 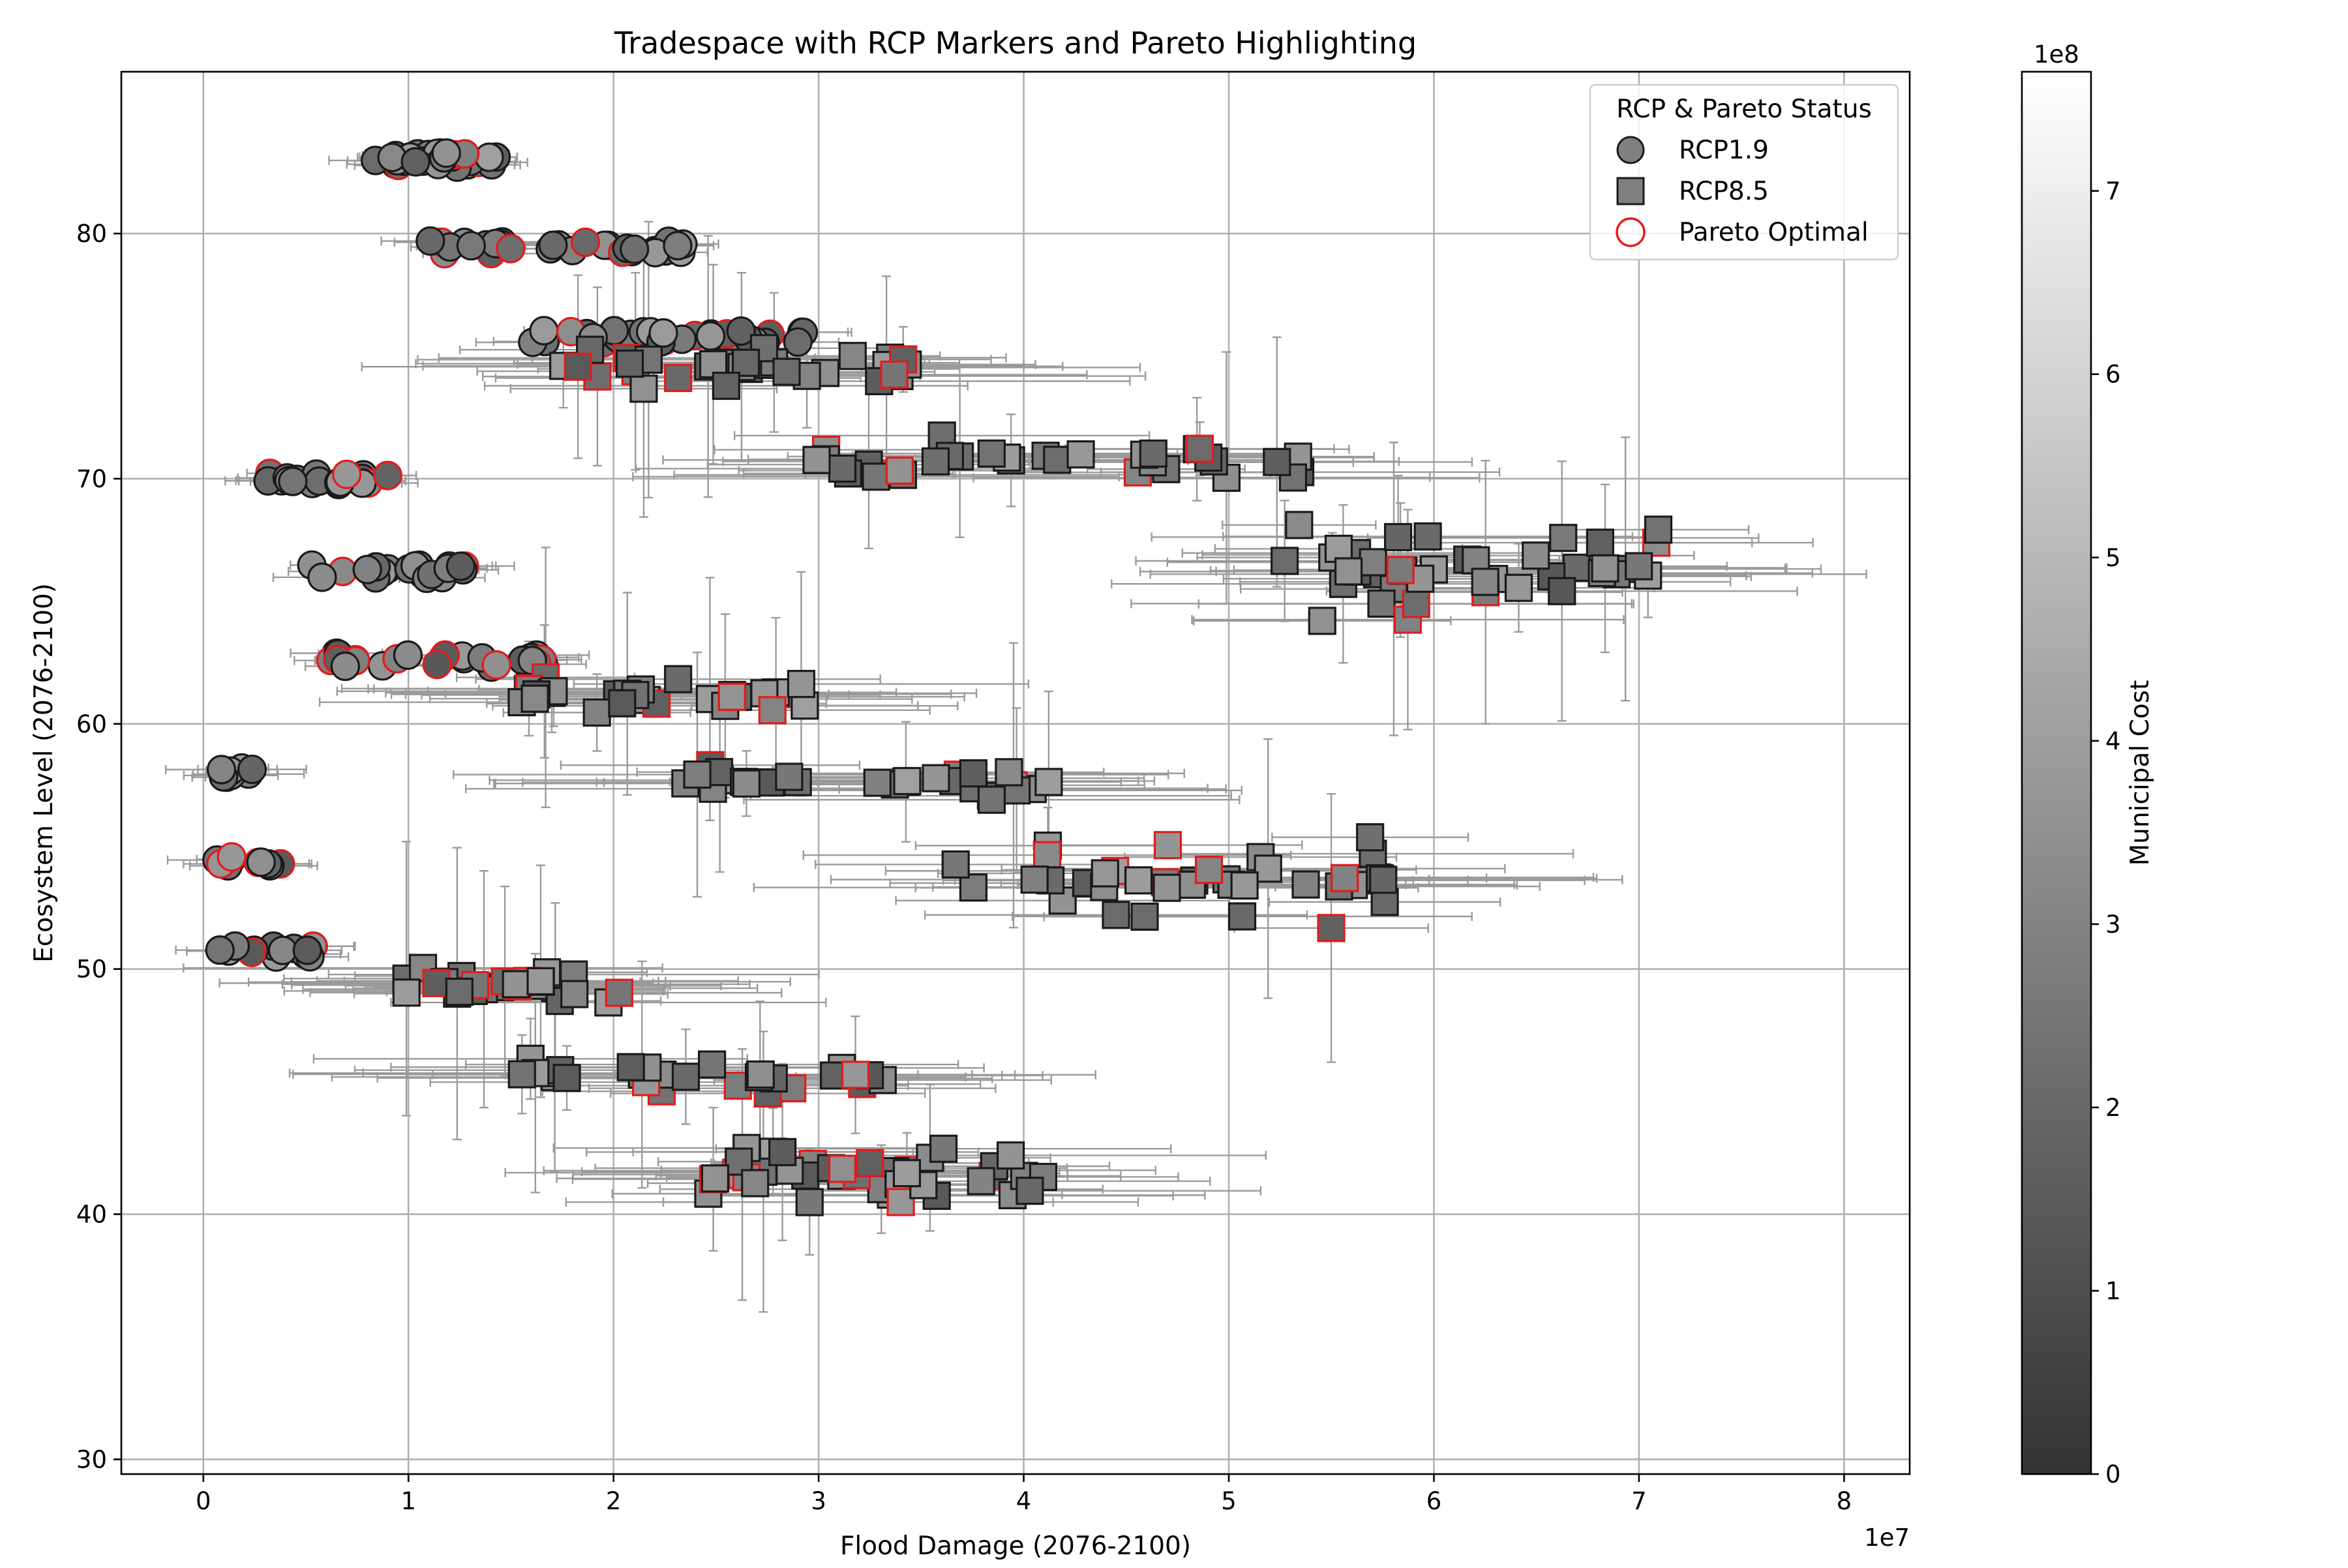 I want to click on colorbar-multiplier: 1e8, so click(x=2056, y=54).